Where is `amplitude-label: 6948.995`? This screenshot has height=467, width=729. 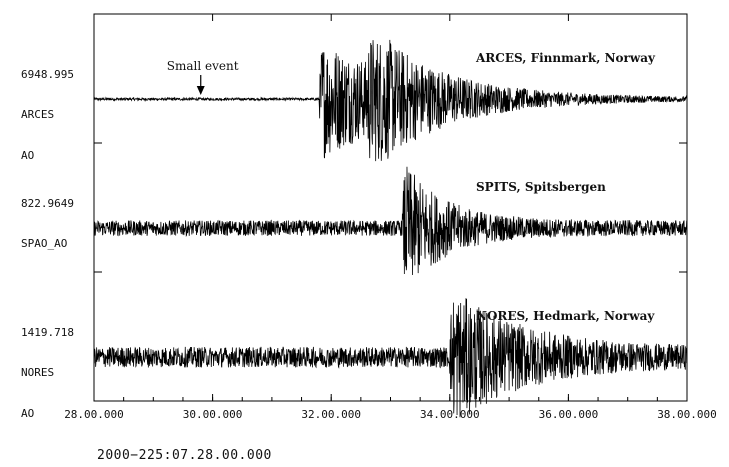 amplitude-label: 6948.995 is located at coordinates (47, 74).